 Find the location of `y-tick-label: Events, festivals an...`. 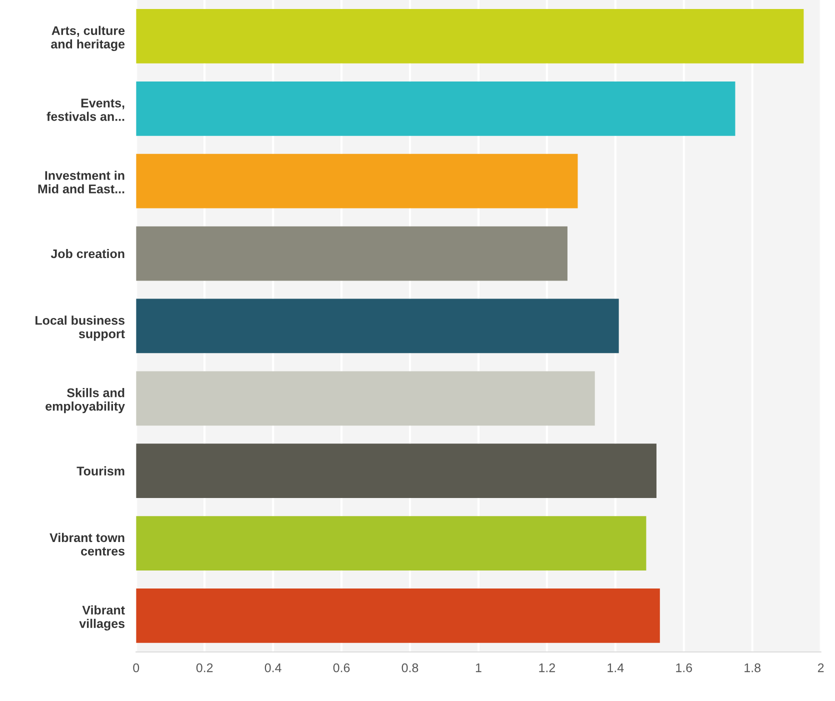

y-tick-label: Events, festivals an... is located at coordinates (85, 109).